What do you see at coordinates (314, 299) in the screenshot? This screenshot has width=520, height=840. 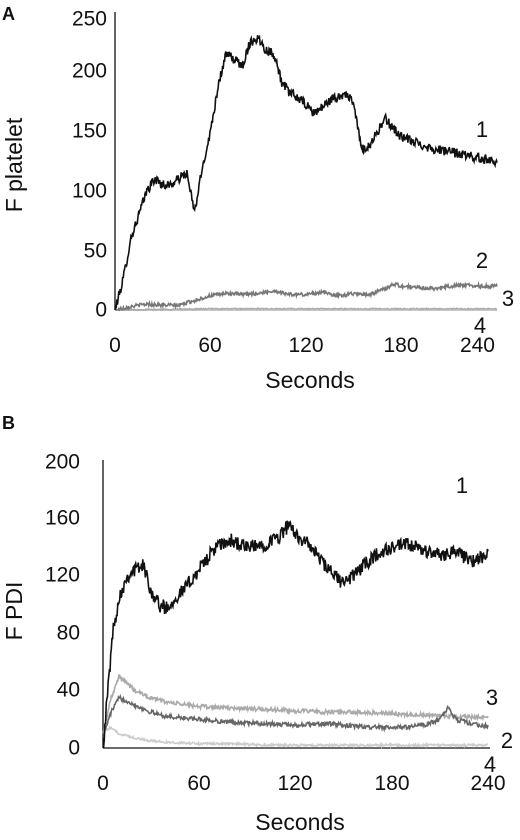 I see `panel-a-series-3: 3` at bounding box center [314, 299].